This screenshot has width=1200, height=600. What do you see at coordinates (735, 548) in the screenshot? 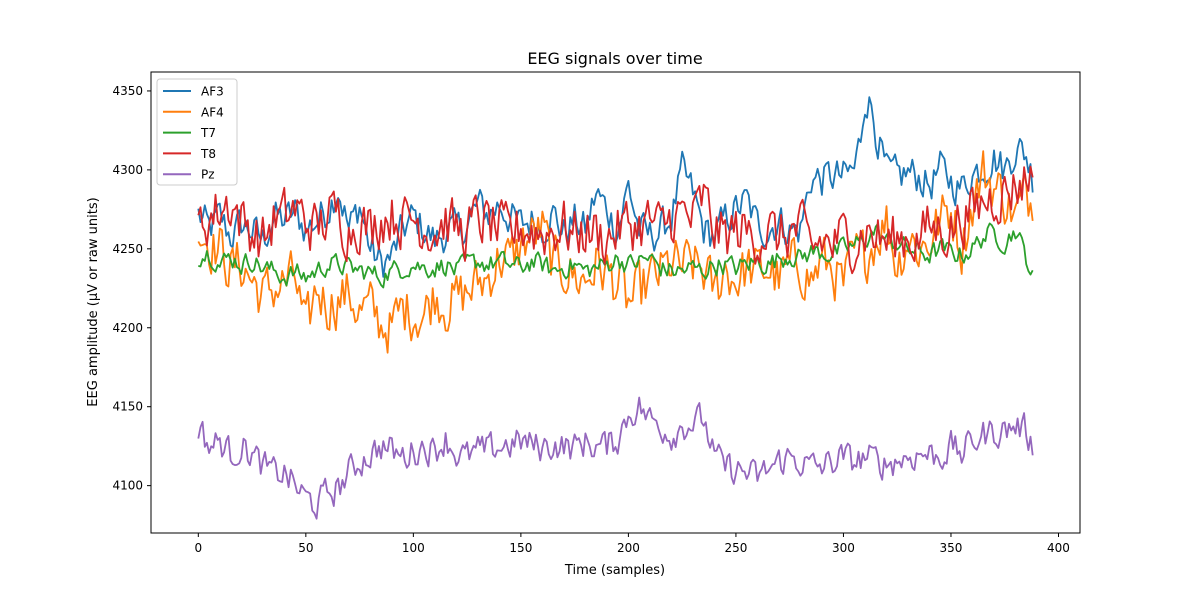
I see `x-tick-label: 250` at bounding box center [735, 548].